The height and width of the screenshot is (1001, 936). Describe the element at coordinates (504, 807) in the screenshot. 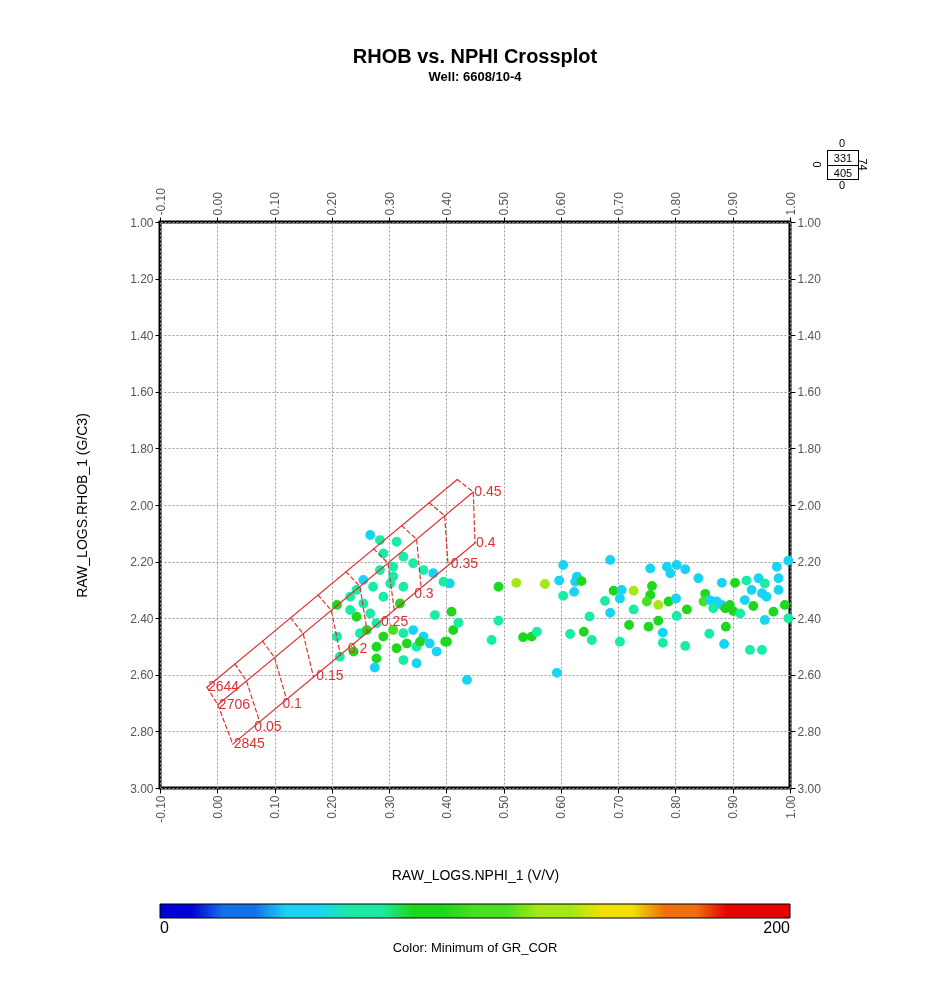

I see `x-tick-label: 0.50` at that location.